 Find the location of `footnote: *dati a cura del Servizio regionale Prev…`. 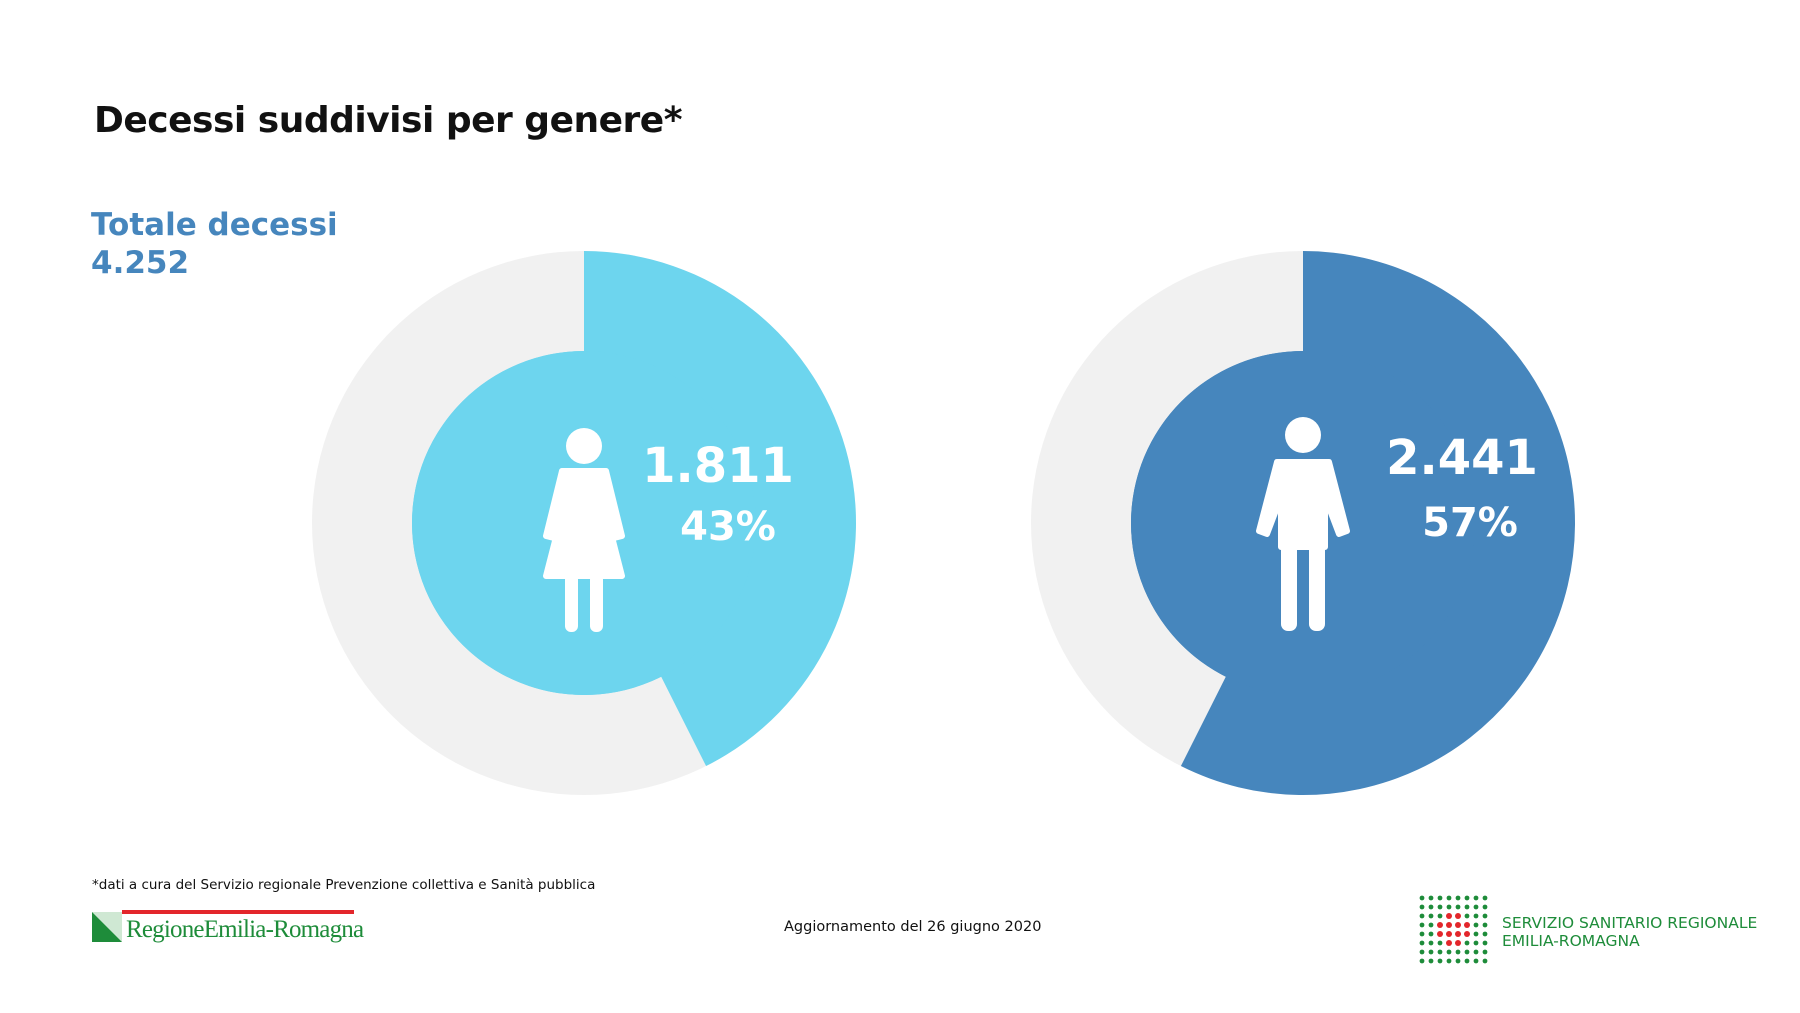

footnote: *dati a cura del Servizio regionale Prev… is located at coordinates (344, 885).